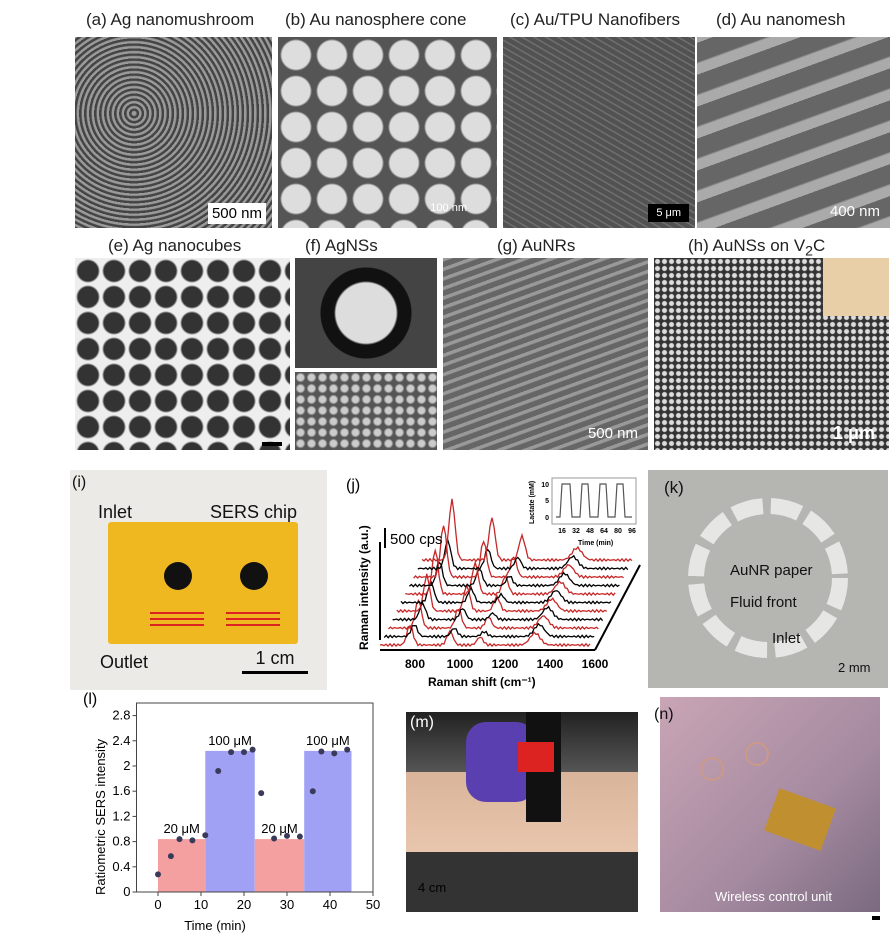  I want to click on panel-c-title: (c) Au/TPU Nanofibers, so click(595, 19).